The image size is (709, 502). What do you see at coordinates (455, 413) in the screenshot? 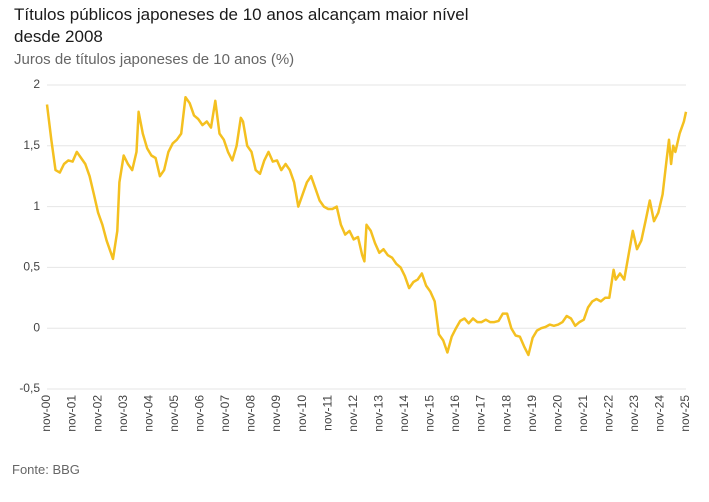
I see `x-tick-label: nov-16` at bounding box center [455, 413].